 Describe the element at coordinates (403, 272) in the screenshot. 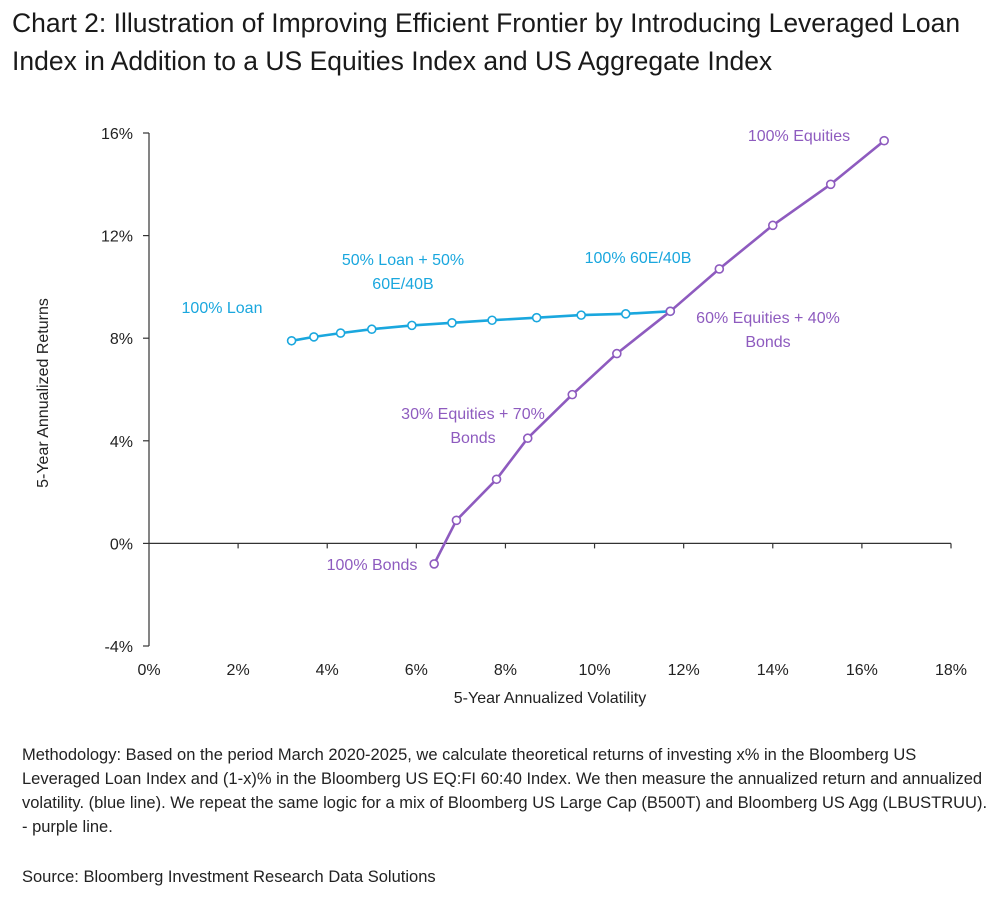

I see `annotation-label: 50% Loan + 50% 60E/40B` at that location.